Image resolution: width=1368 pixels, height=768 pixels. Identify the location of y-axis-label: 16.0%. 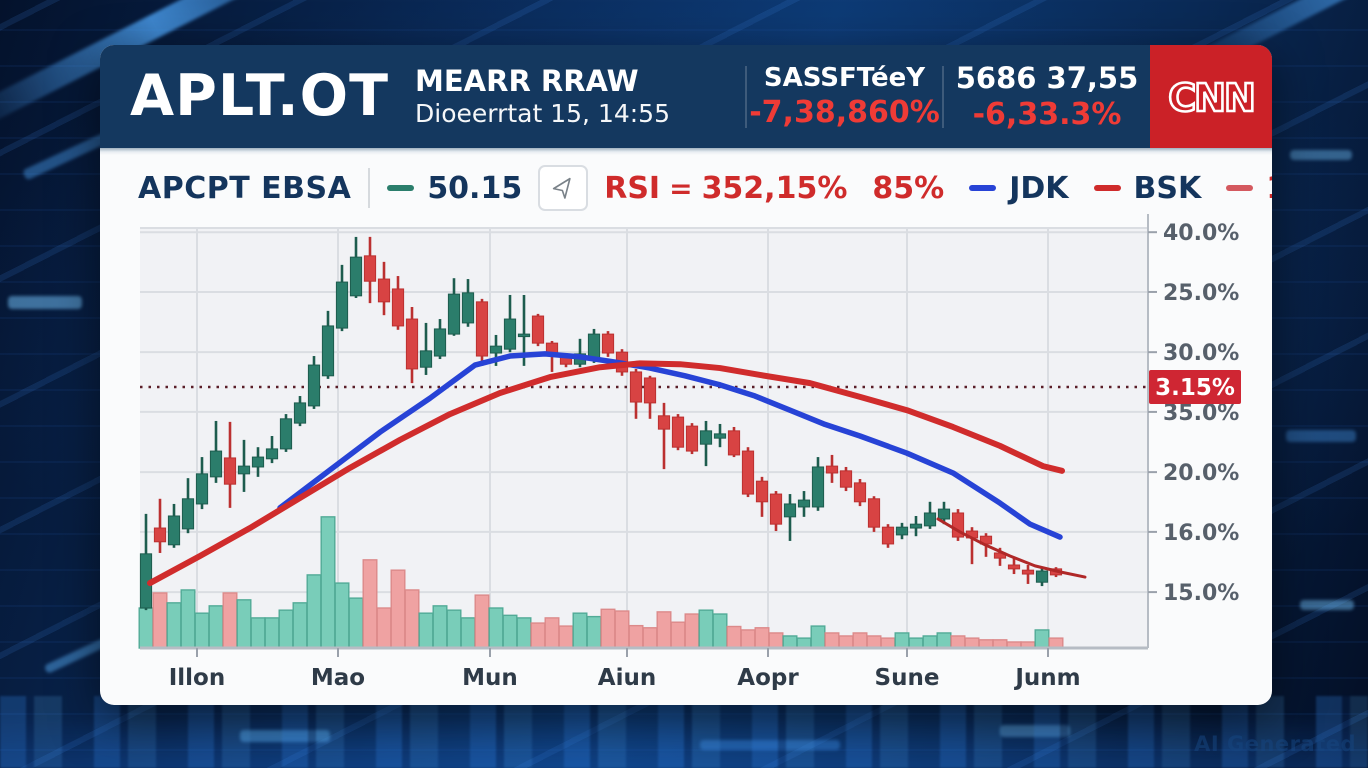
(1201, 533).